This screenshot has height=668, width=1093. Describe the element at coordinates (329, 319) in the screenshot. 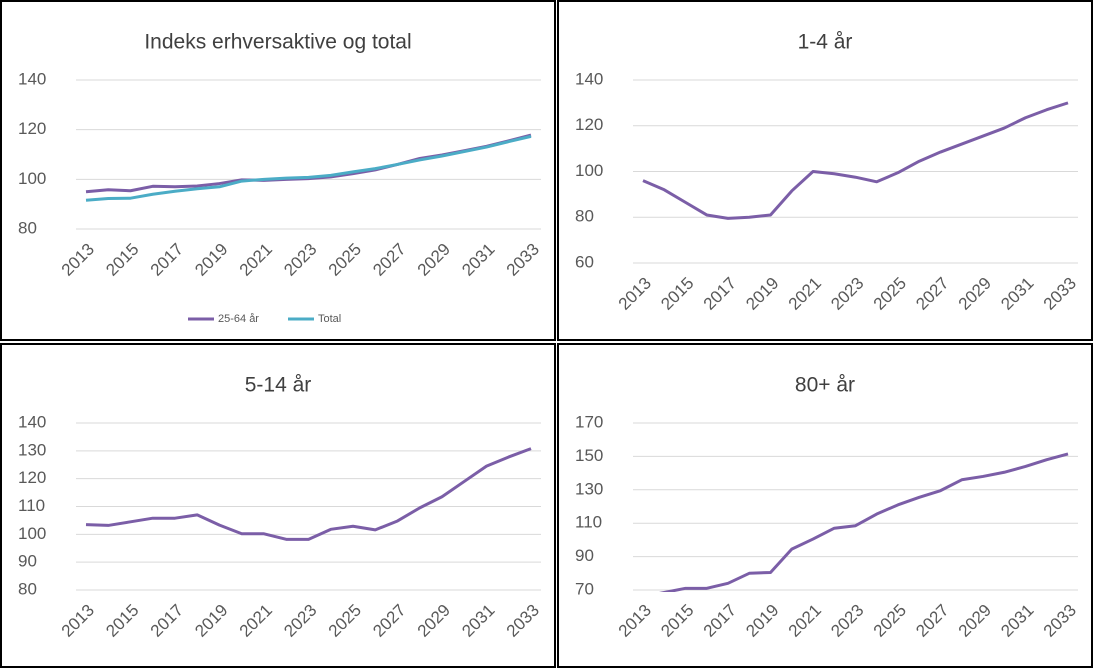

I see `legend-label: Total` at that location.